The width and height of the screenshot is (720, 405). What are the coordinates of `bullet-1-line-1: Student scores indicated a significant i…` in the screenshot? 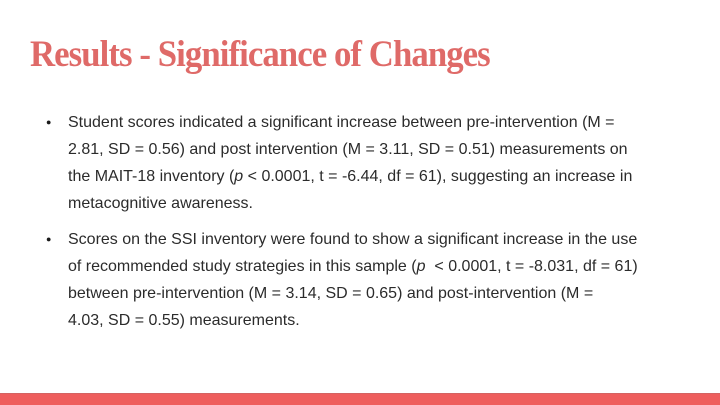 It's located at (341, 122).